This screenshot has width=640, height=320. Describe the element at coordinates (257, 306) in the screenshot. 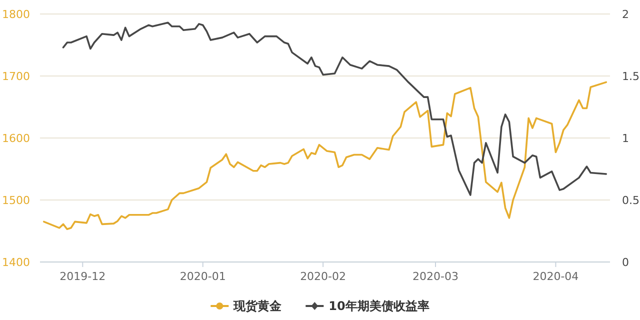

I see `legend-label: 现货黄金` at that location.